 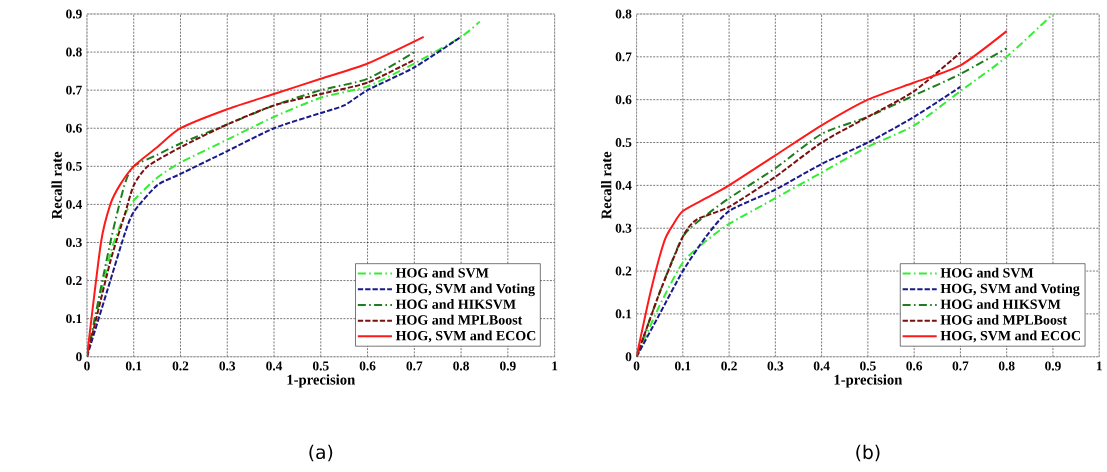 What do you see at coordinates (868, 453) in the screenshot?
I see `text: (b)` at bounding box center [868, 453].